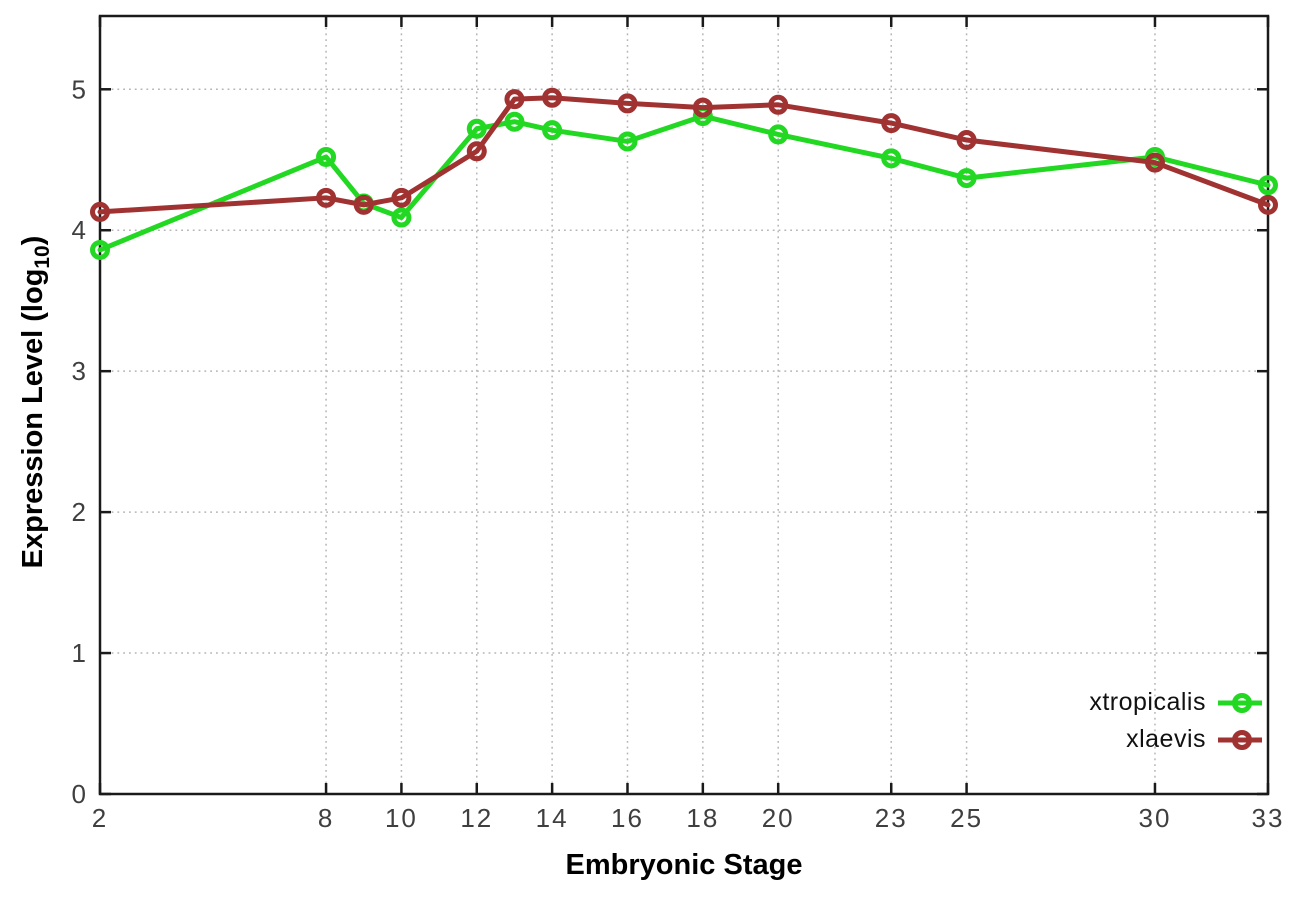  I want to click on y-axis-title-close: ), so click(33, 240).